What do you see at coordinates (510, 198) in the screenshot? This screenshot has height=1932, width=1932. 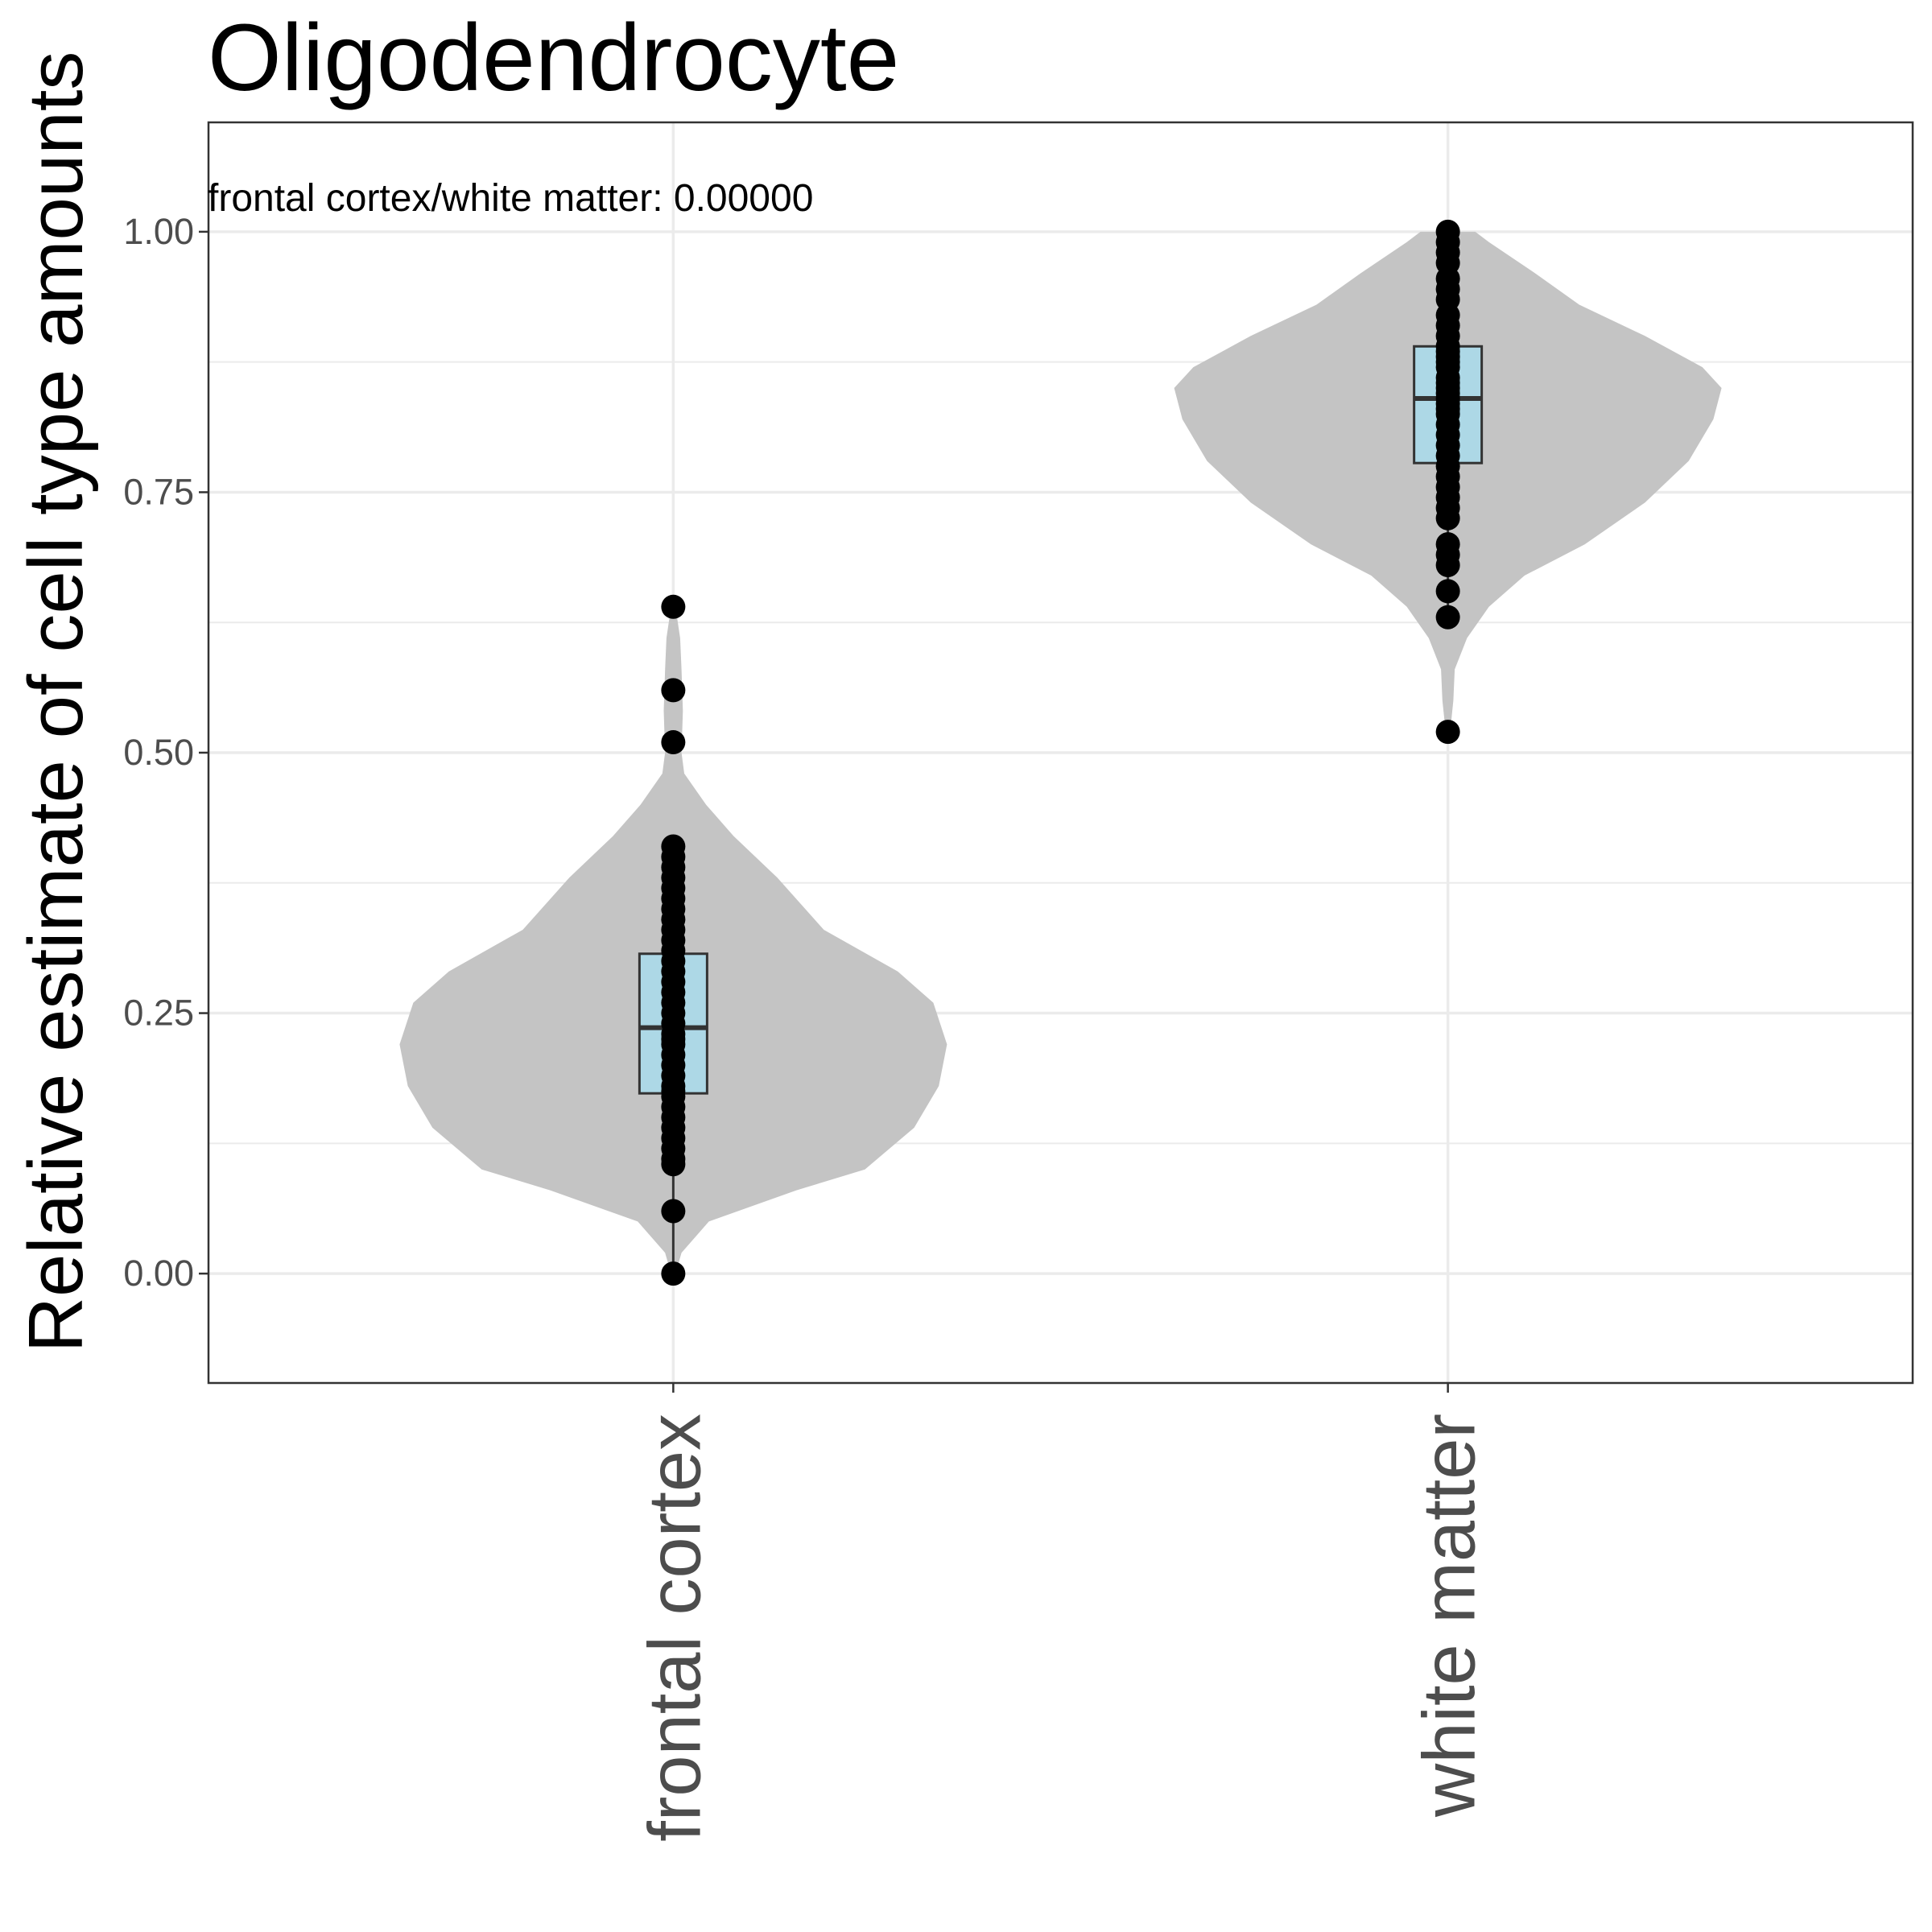 I see `p-value-annotation: frontal cortex/white matter: 0.00000` at bounding box center [510, 198].